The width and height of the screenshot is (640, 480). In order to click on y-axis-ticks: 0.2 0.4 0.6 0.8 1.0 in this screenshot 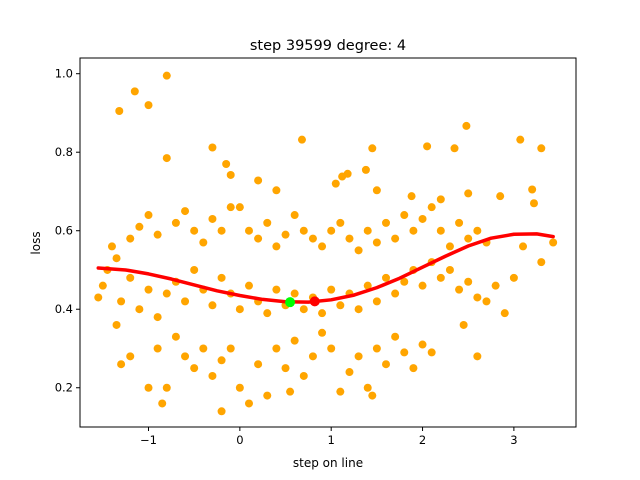, I will do `click(67, 231)`.